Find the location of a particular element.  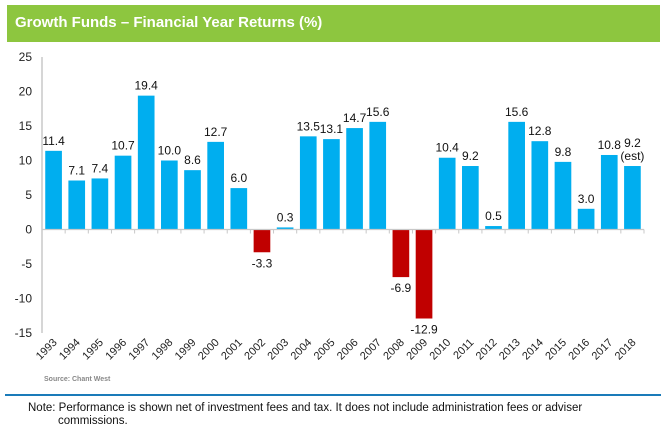

x-tick-label: 2005 is located at coordinates (325, 350).